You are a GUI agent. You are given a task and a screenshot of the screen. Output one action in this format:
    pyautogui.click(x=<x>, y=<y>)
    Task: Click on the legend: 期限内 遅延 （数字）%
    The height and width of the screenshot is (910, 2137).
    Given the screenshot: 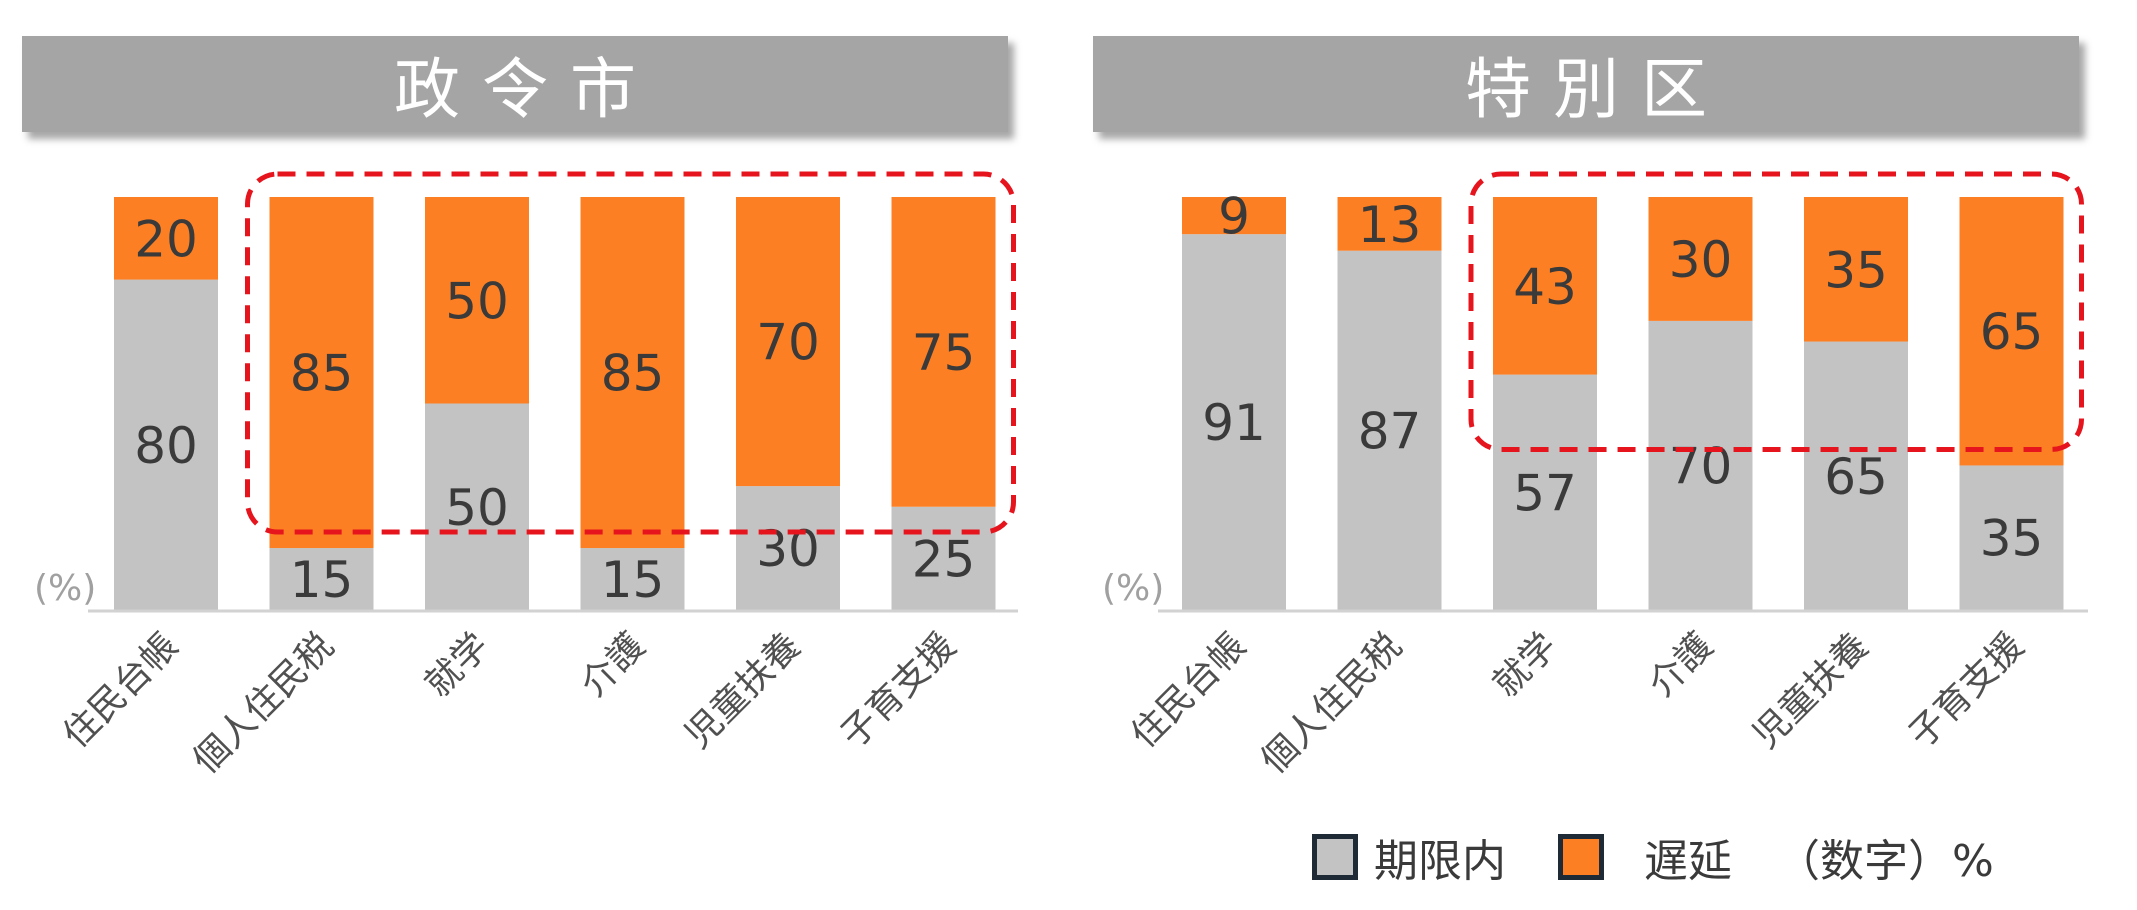 What is the action you would take?
    pyautogui.click(x=1653, y=857)
    